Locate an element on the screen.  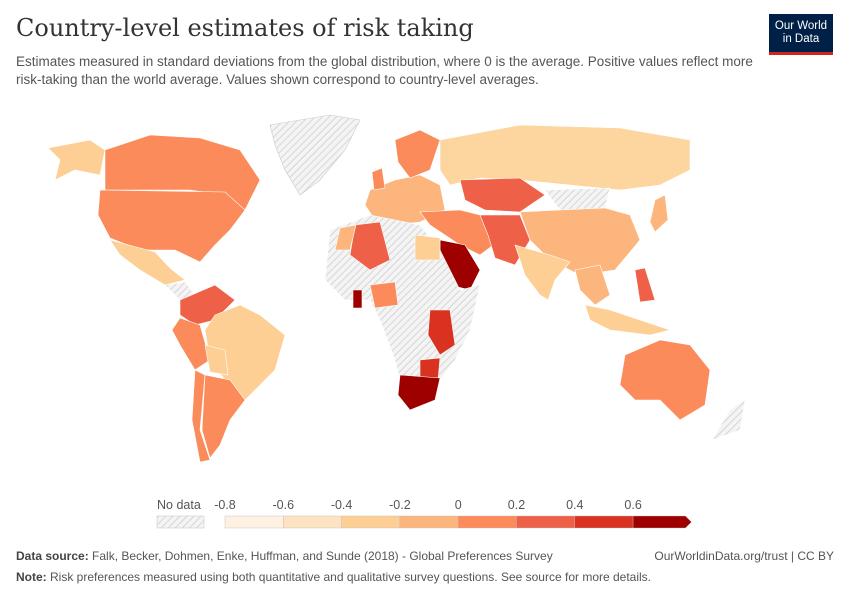
india is located at coordinates (542, 272).